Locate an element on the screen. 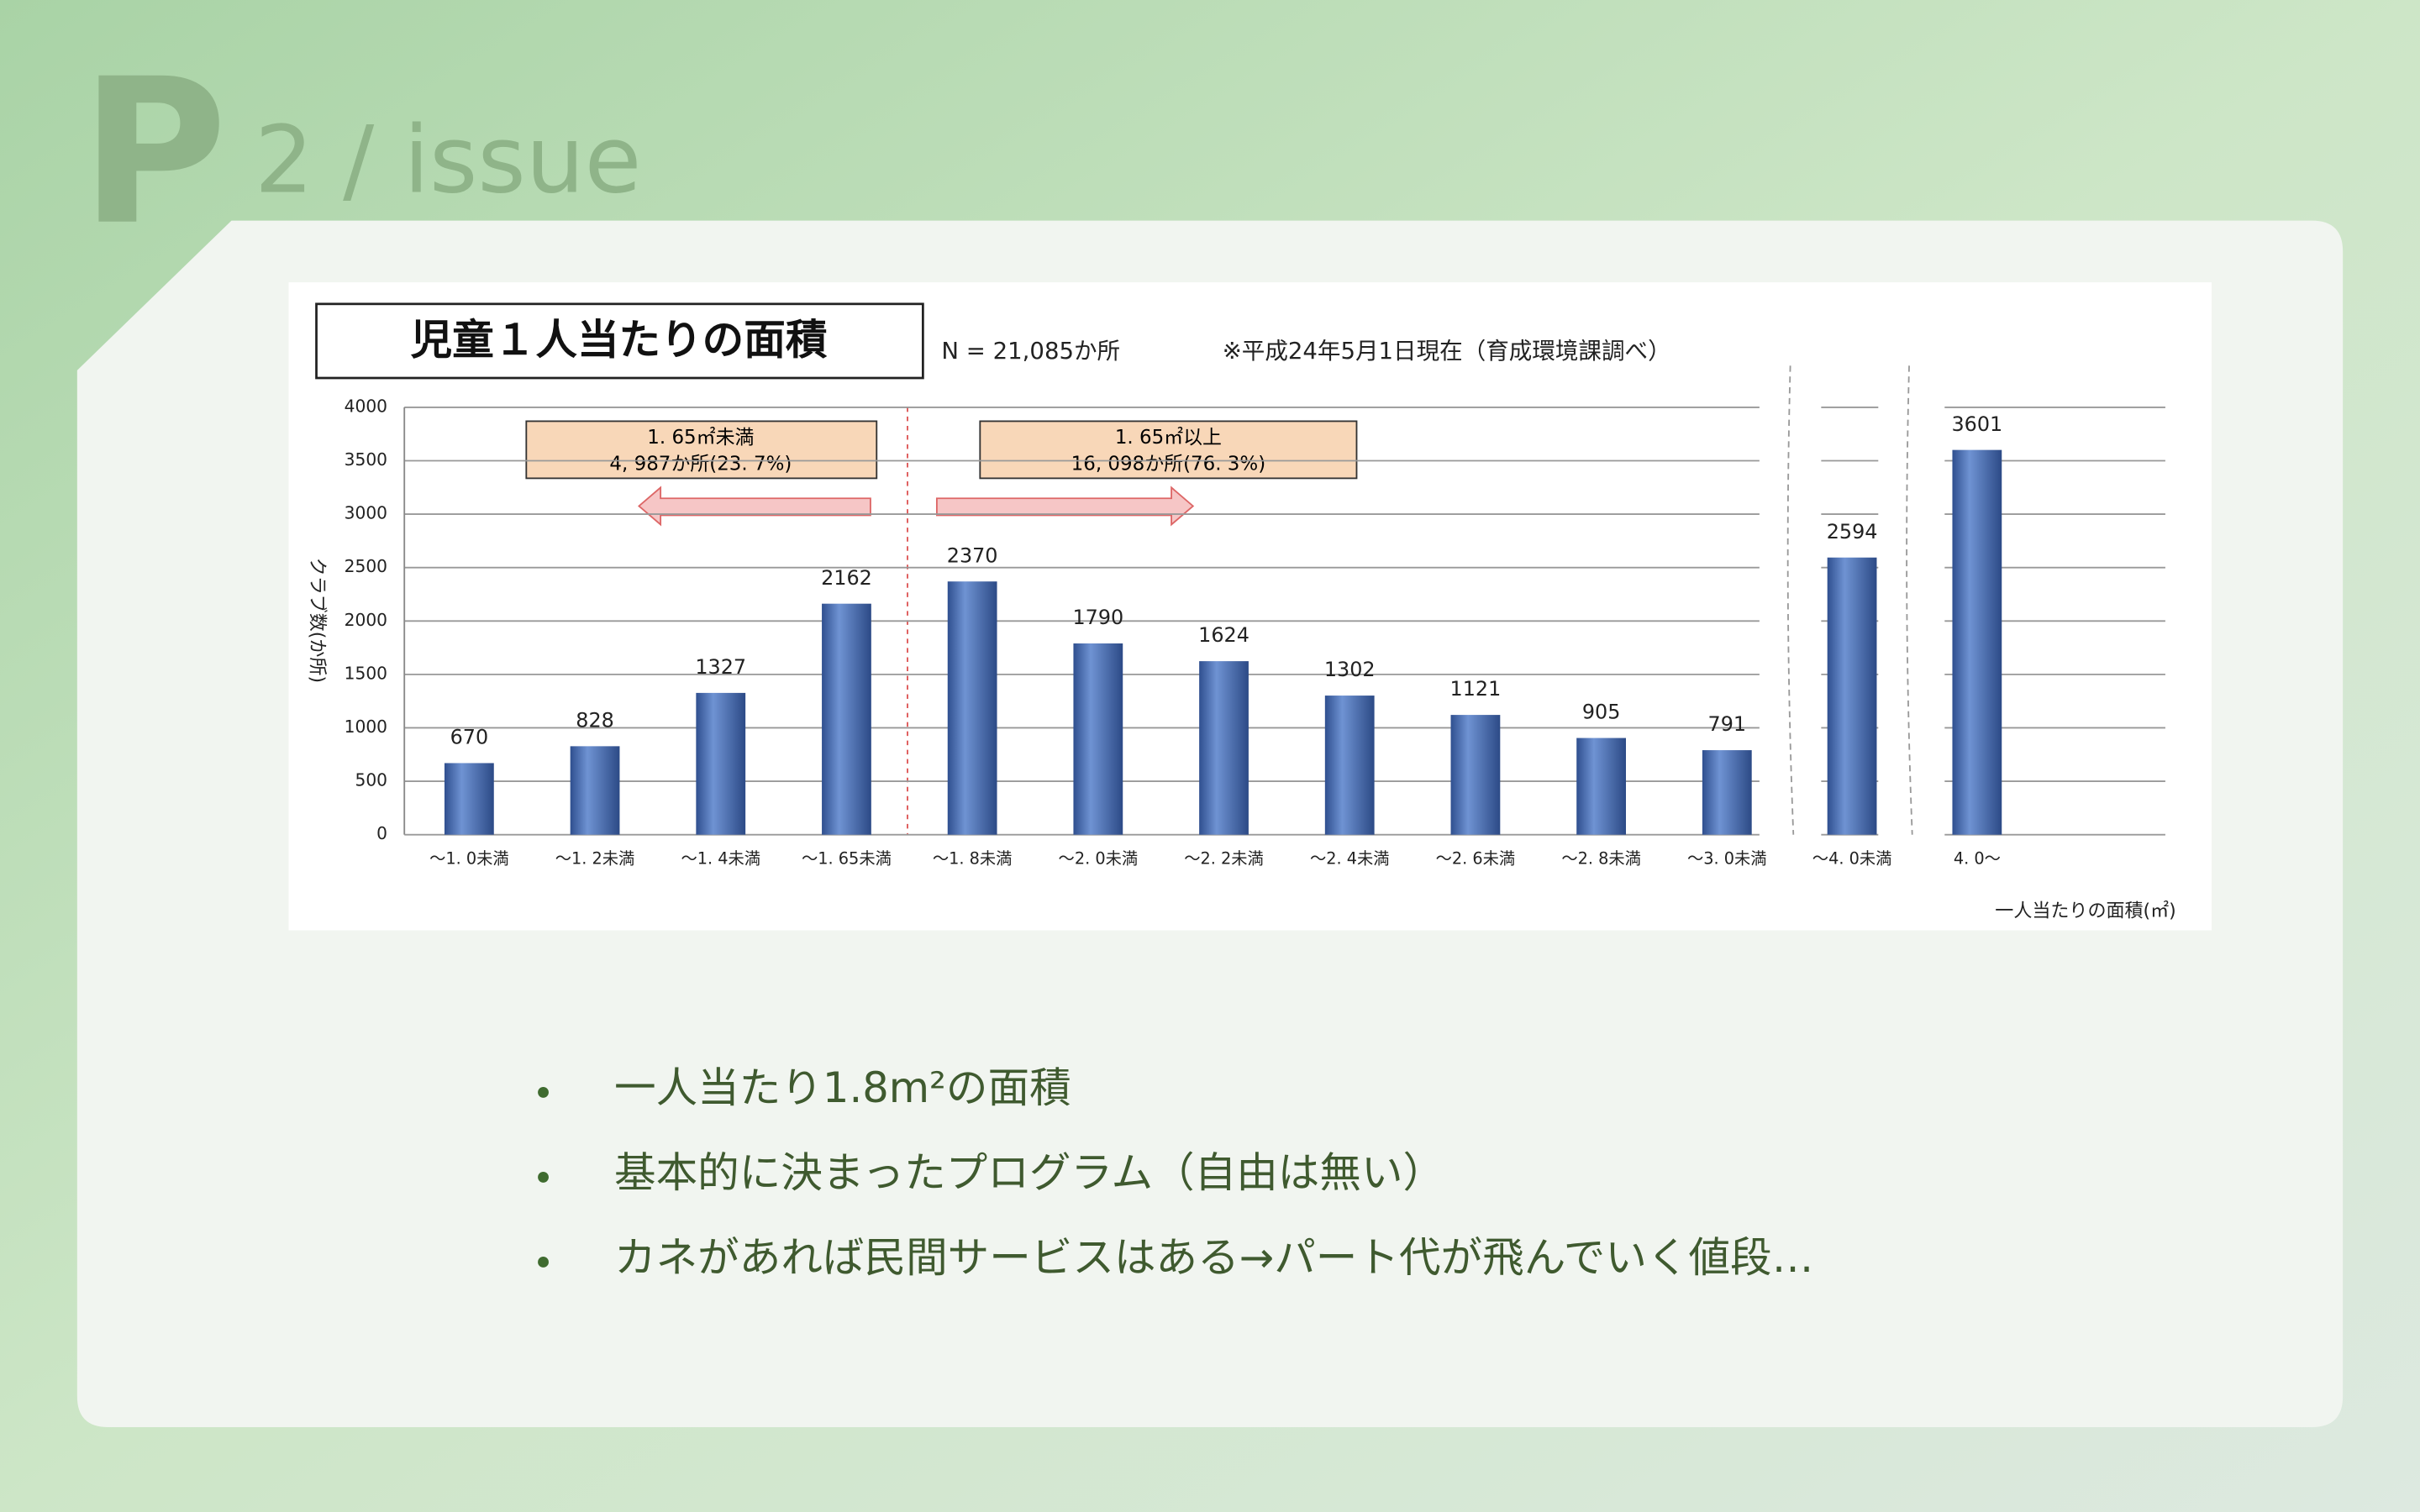 Image resolution: width=2420 pixels, height=1512 pixels. value-label: 905 is located at coordinates (1601, 712).